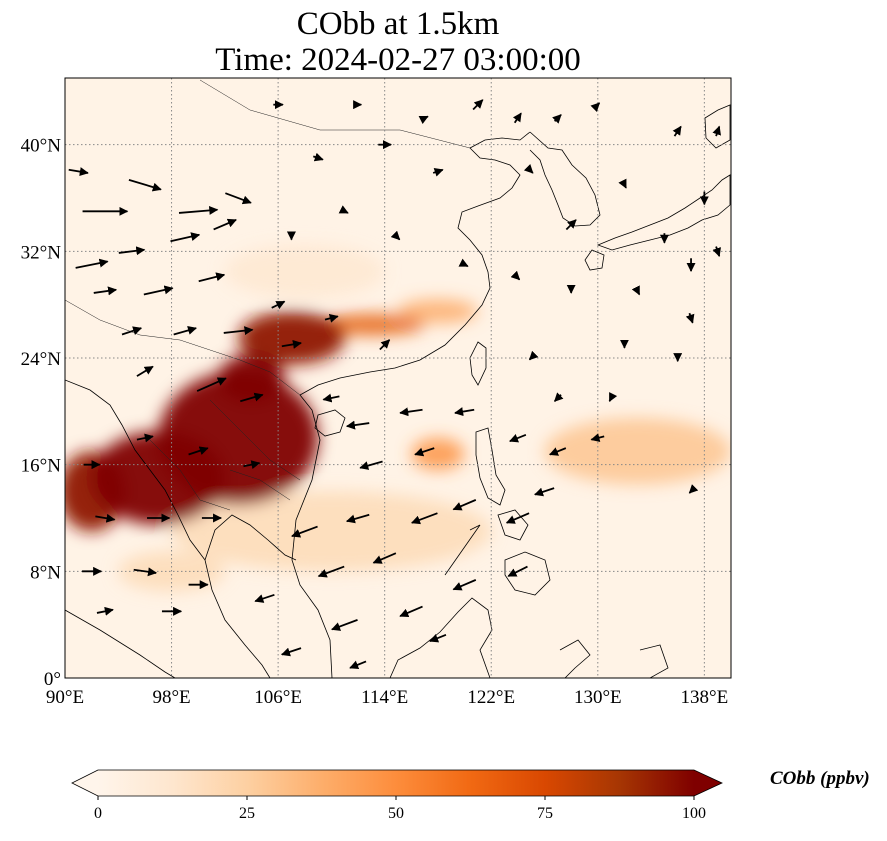 This screenshot has width=887, height=841. What do you see at coordinates (387, 697) in the screenshot?
I see `x-tick-labels: 90°E 98°E 106°E 114°E 122°E 130°E 138°E` at bounding box center [387, 697].